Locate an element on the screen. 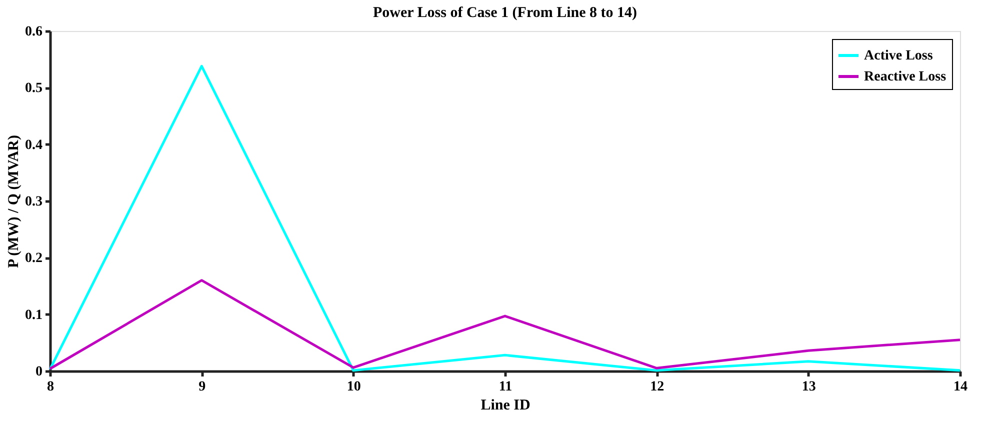 This screenshot has height=423, width=997. y-axis-title: P (MW) / Q (MVAR) is located at coordinates (14, 201).